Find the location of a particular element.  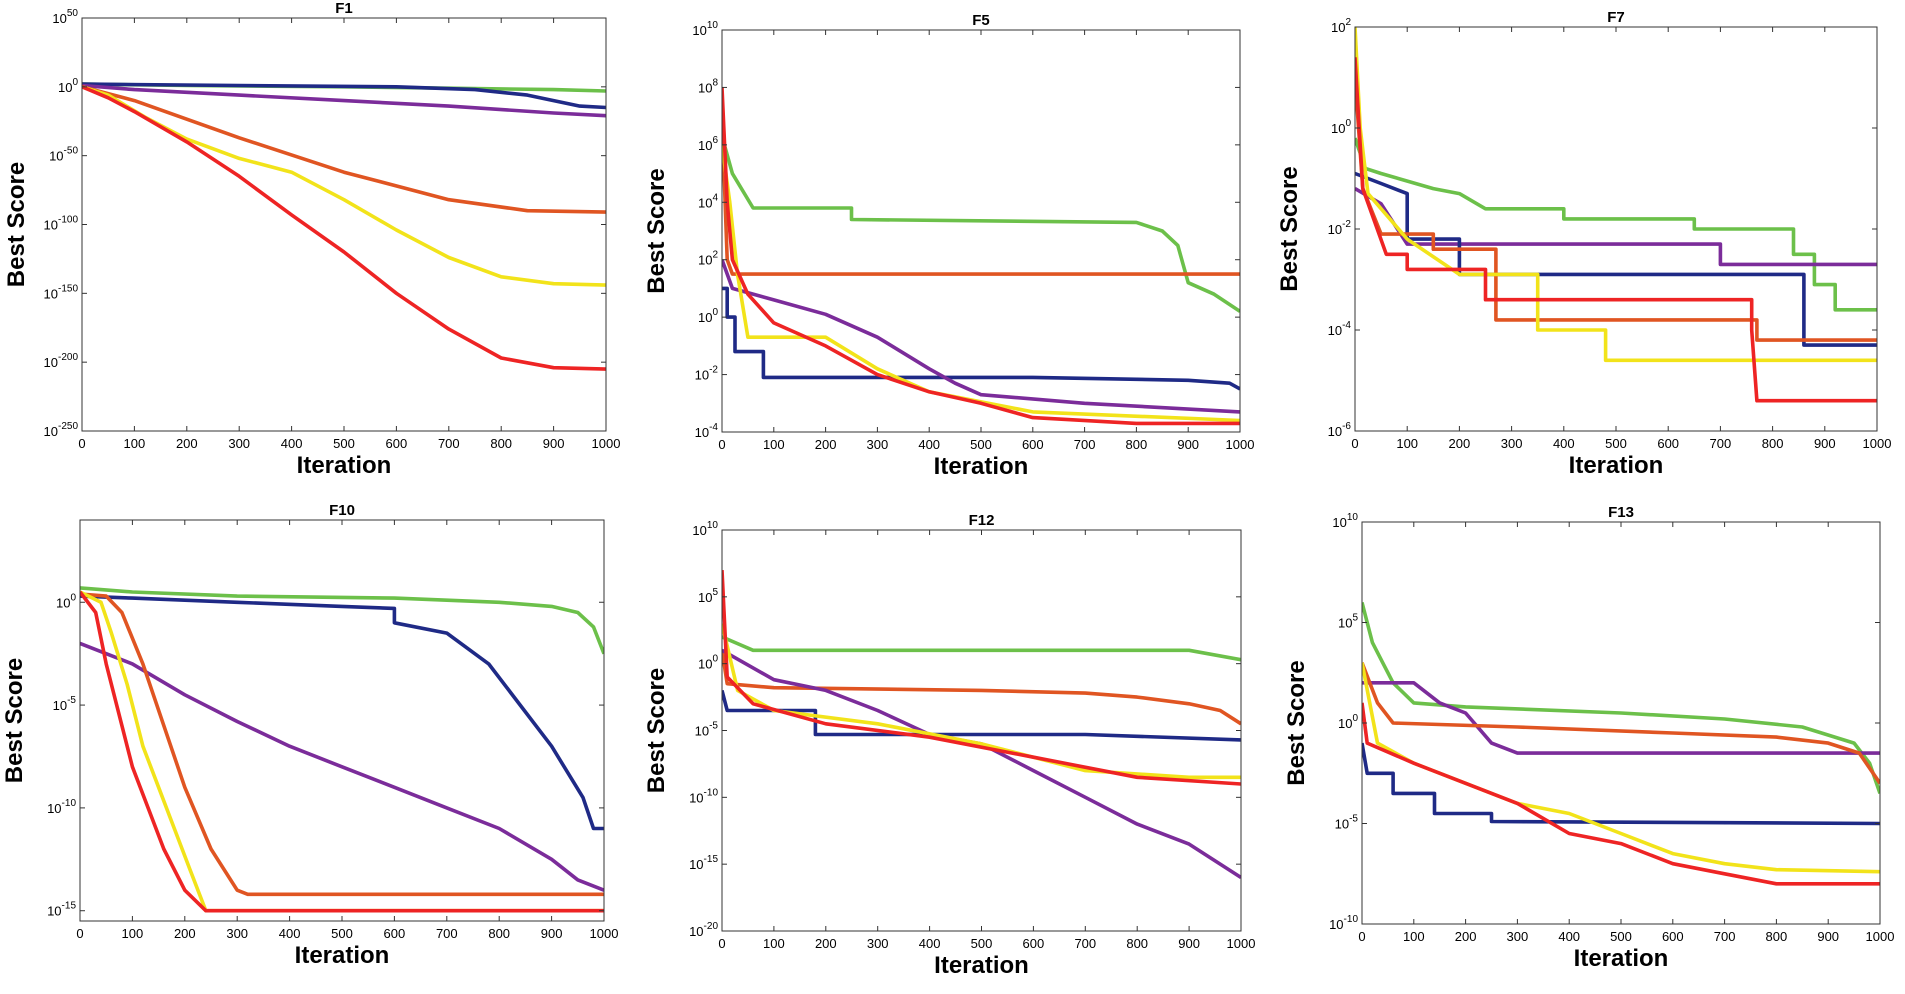

y-tick-label: 10⁻⁴ is located at coordinates (1340, 329).